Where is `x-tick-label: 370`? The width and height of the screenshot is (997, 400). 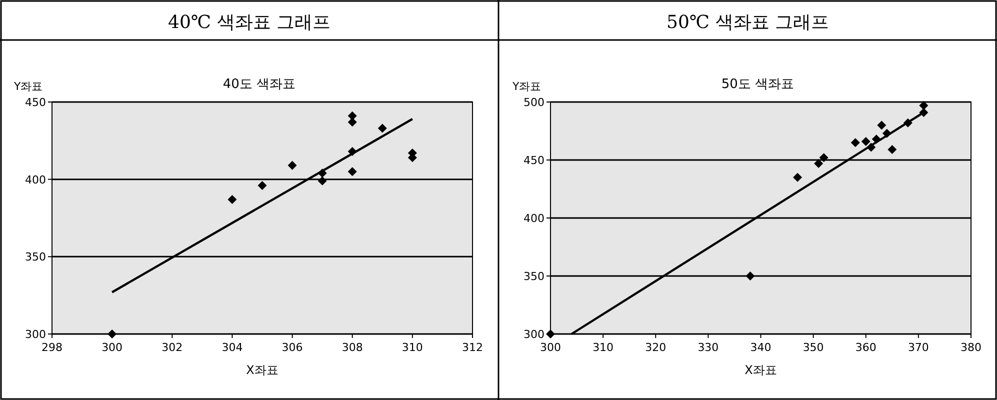
x-tick-label: 370 is located at coordinates (918, 347).